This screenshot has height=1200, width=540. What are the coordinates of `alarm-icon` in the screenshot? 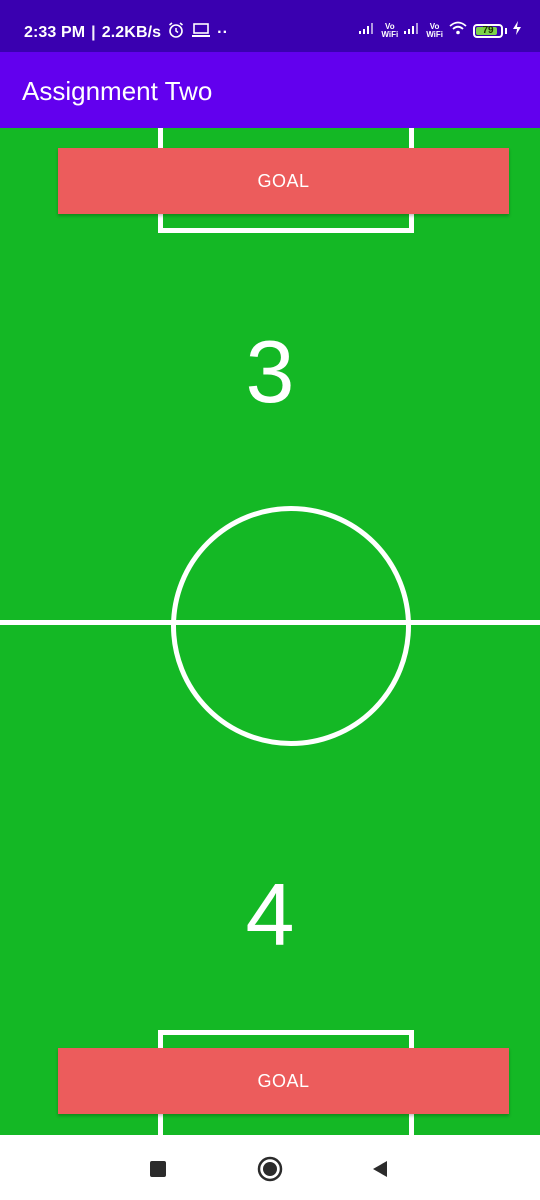 It's located at (176, 32).